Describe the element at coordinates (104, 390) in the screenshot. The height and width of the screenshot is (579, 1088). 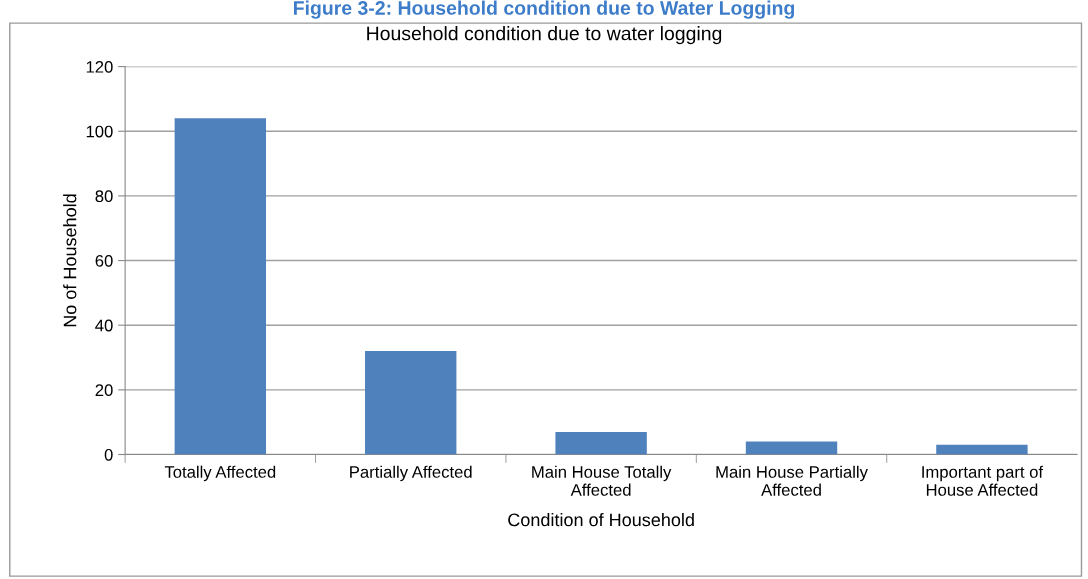
I see `y-tick-label: 20` at that location.